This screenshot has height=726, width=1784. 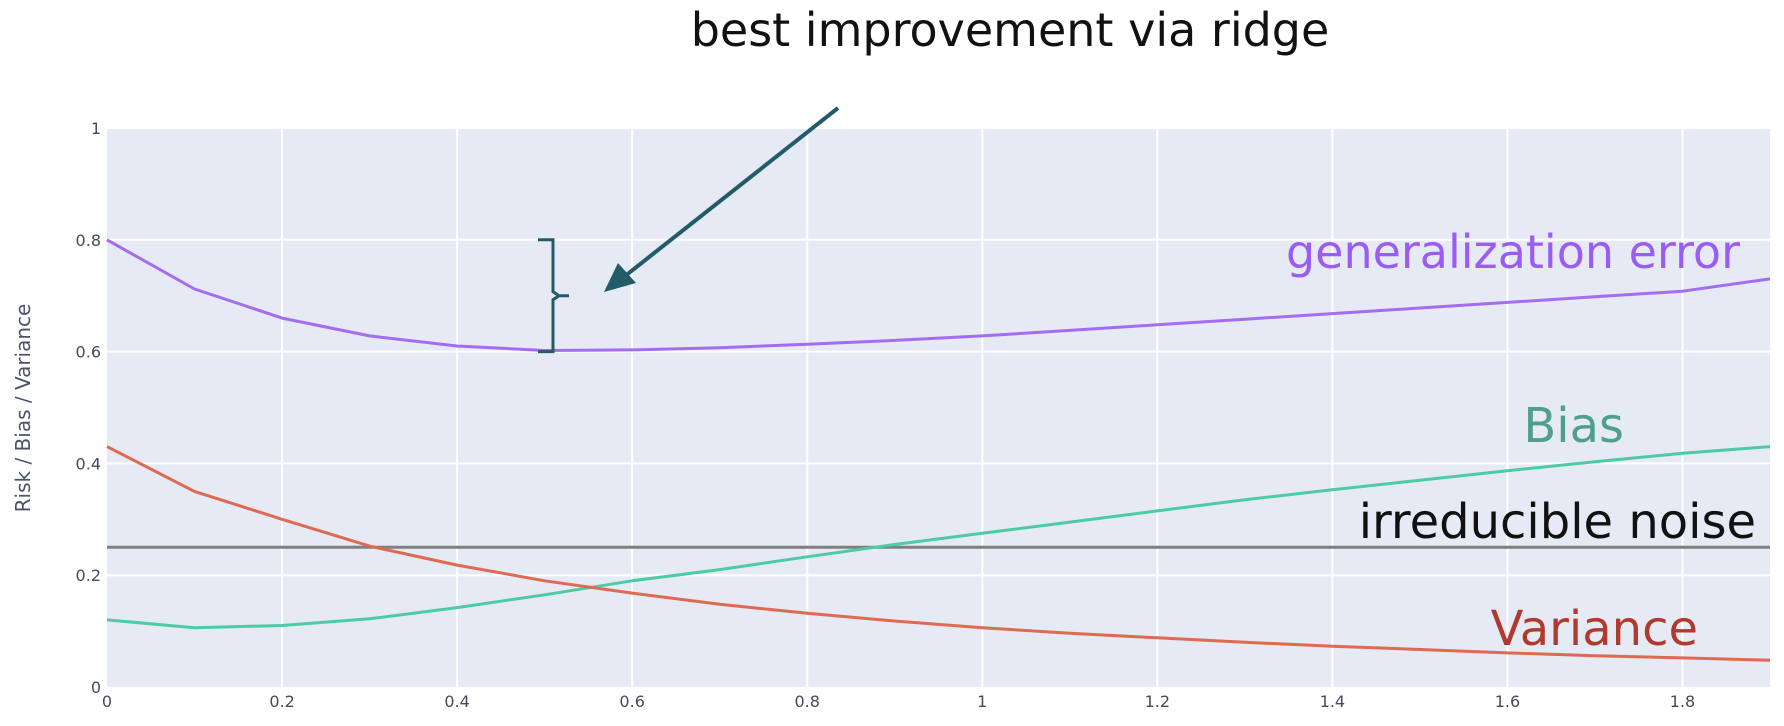 What do you see at coordinates (1332, 701) in the screenshot?
I see `x-tick-label: 1.4` at bounding box center [1332, 701].